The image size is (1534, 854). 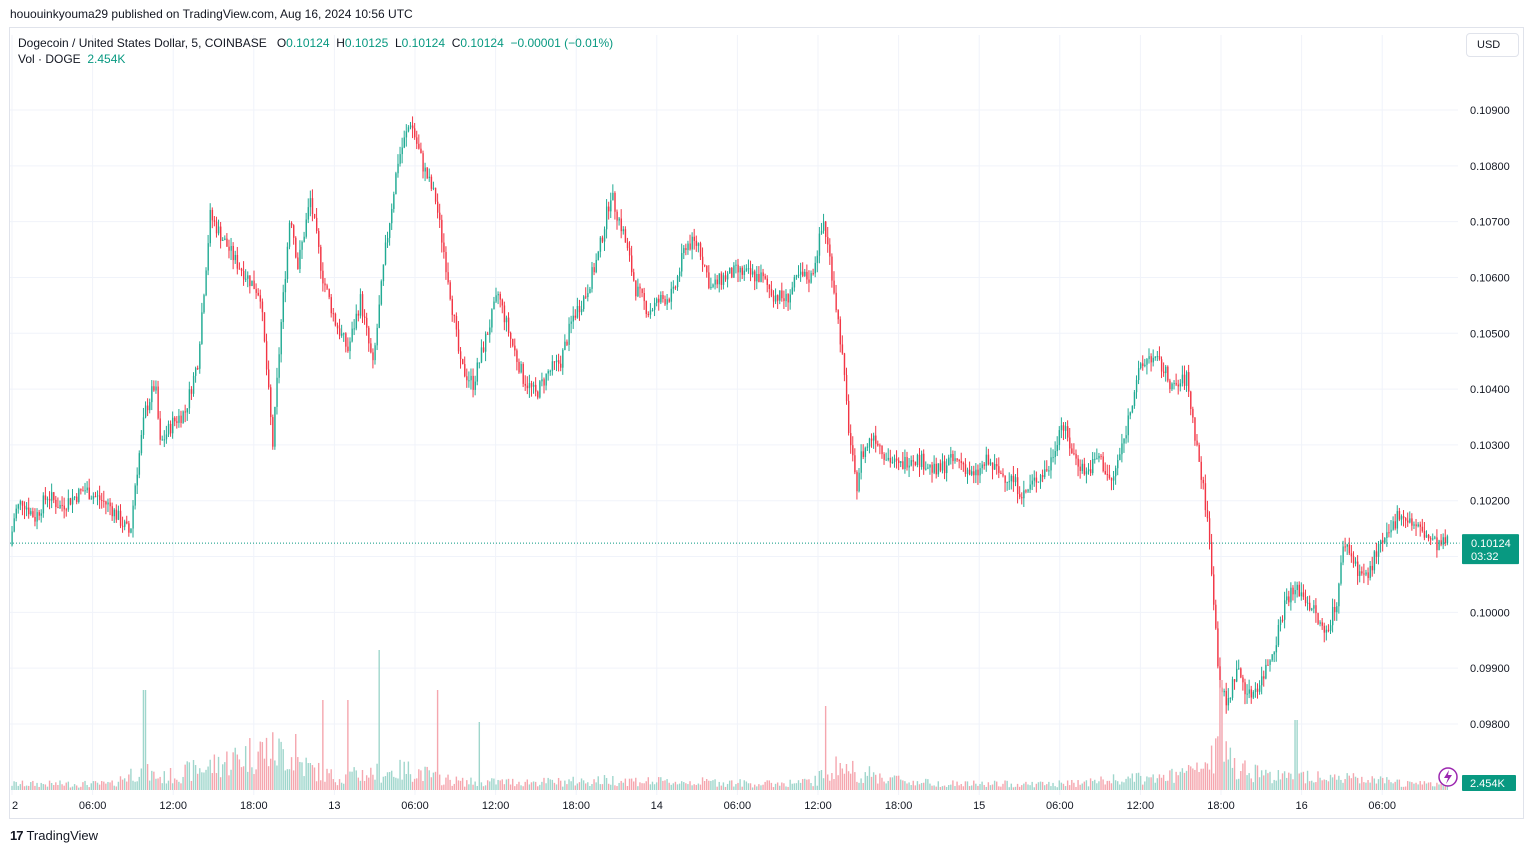 I want to click on legend-volume-label: Vol · DOGE, so click(x=49, y=59).